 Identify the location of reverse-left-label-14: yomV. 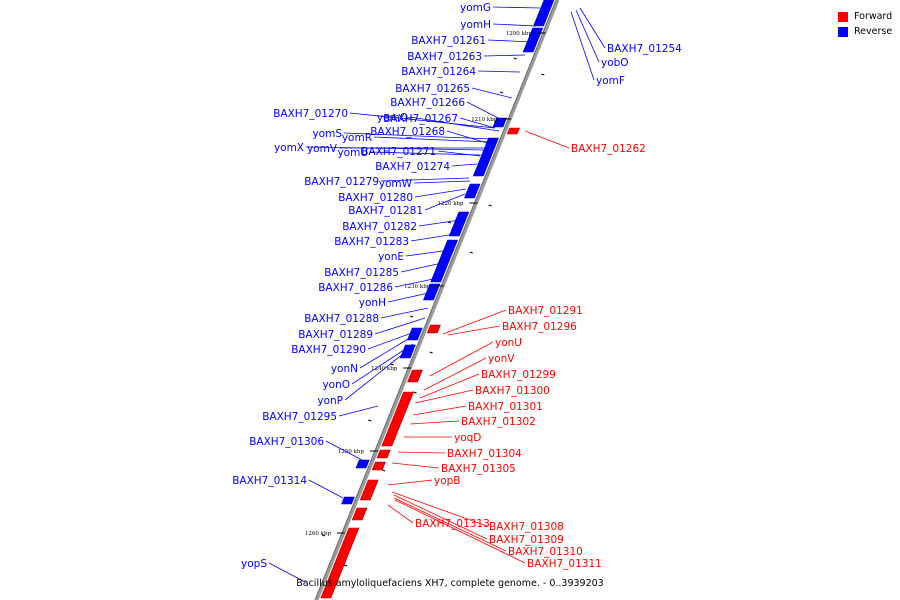
(322, 149).